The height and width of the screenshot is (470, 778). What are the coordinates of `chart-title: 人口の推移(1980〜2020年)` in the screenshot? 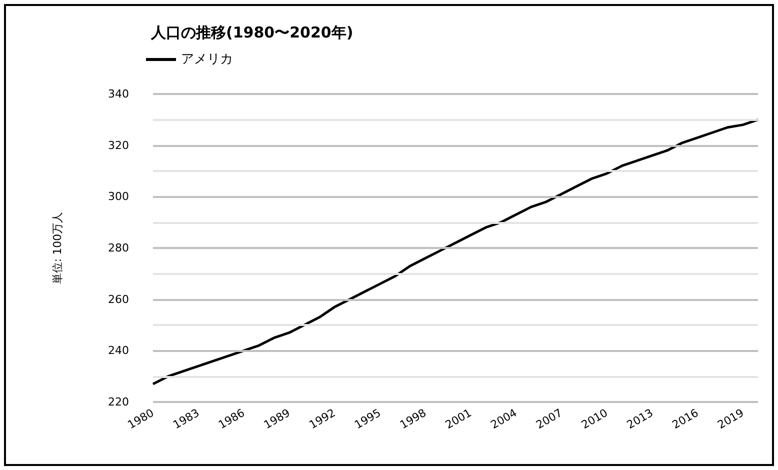 It's located at (252, 33).